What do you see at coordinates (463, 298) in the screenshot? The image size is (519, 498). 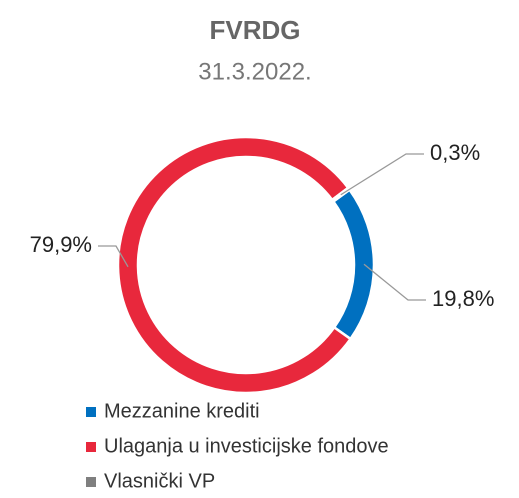 I see `data-label: 19,8%` at bounding box center [463, 298].